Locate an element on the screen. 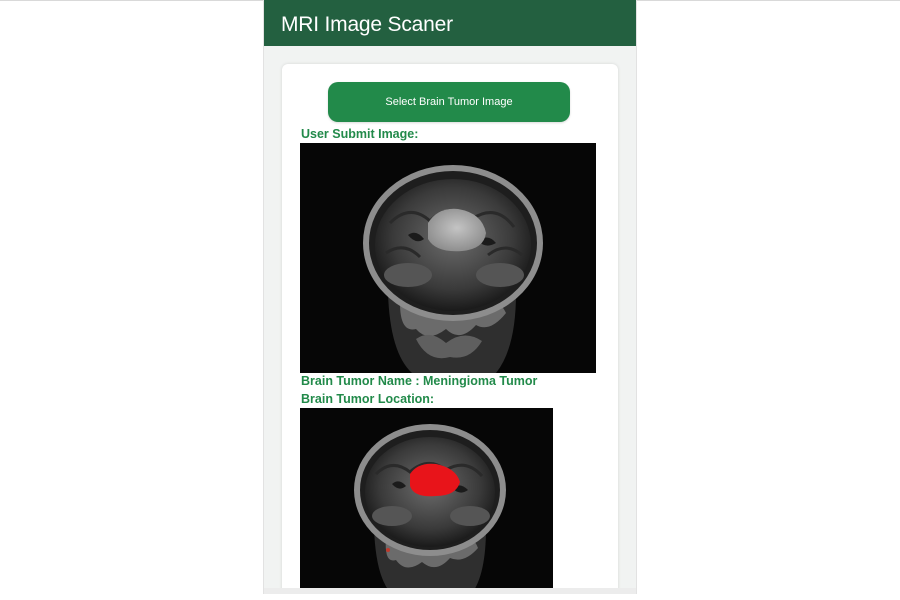 The image size is (900, 600). tumor-name-line: Brain Tumor Name : Meningioma Tumor is located at coordinates (419, 381).